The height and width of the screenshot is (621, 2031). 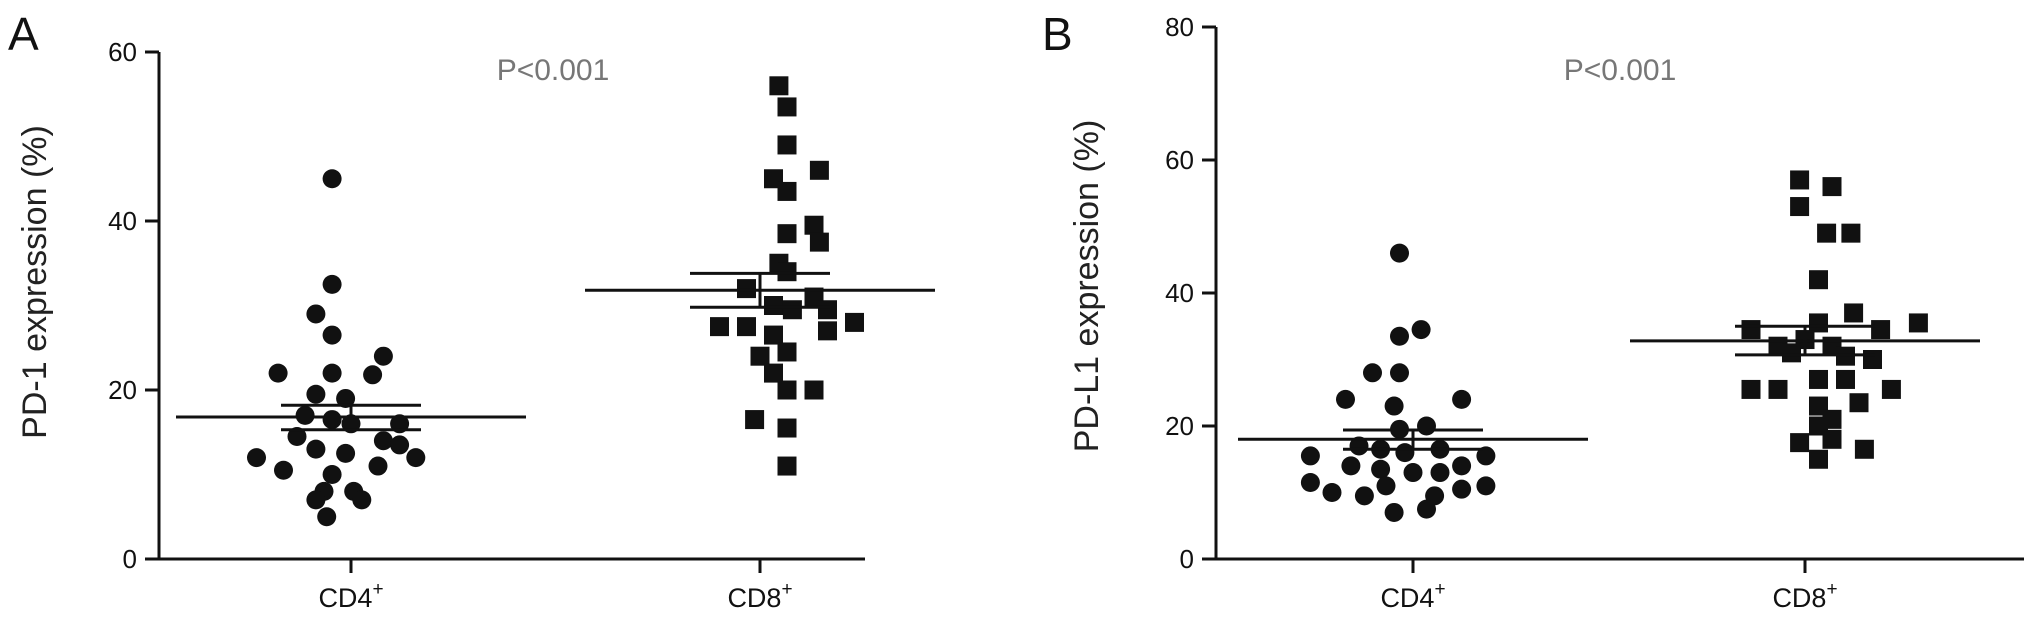 What do you see at coordinates (122, 221) in the screenshot?
I see `y-tick-label: 40` at bounding box center [122, 221].